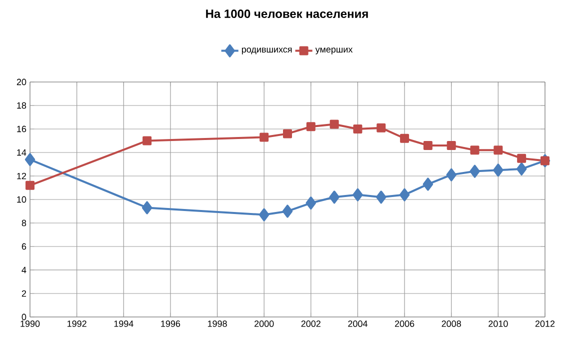 The height and width of the screenshot is (350, 574). Describe the element at coordinates (77, 323) in the screenshot. I see `x-tick-label: 1992` at that location.